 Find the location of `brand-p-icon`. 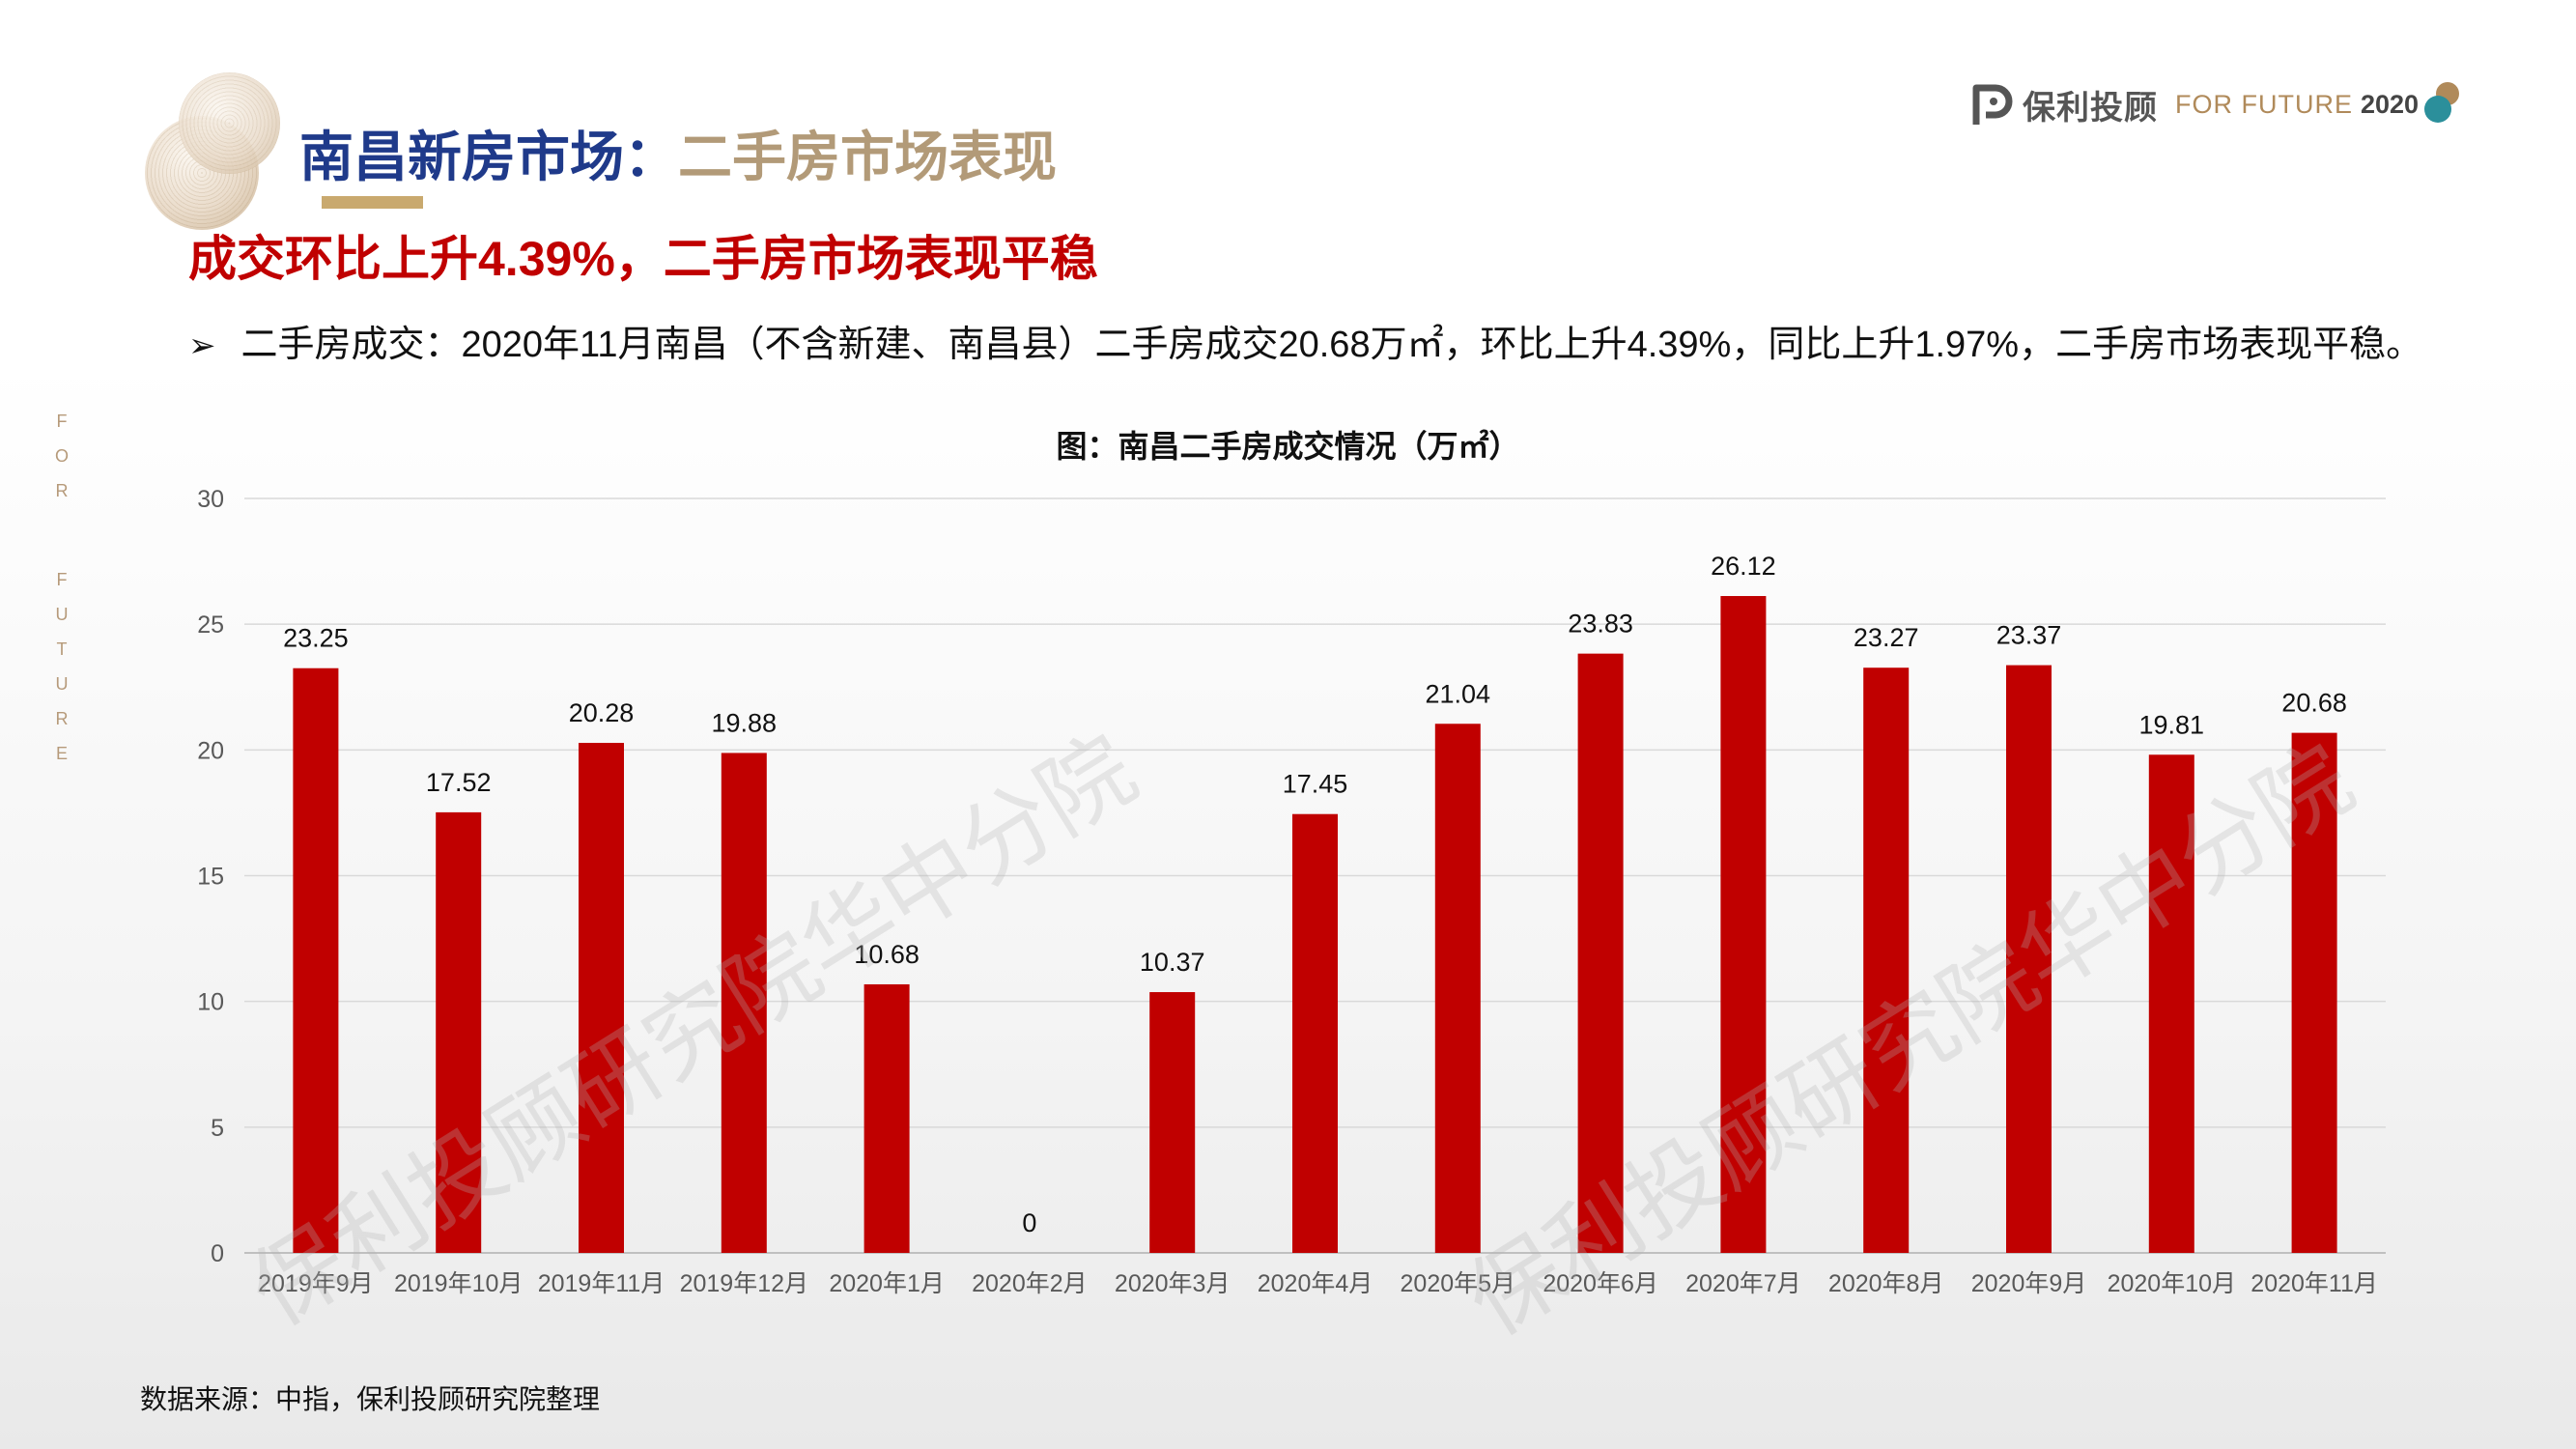

brand-p-icon is located at coordinates (1992, 104).